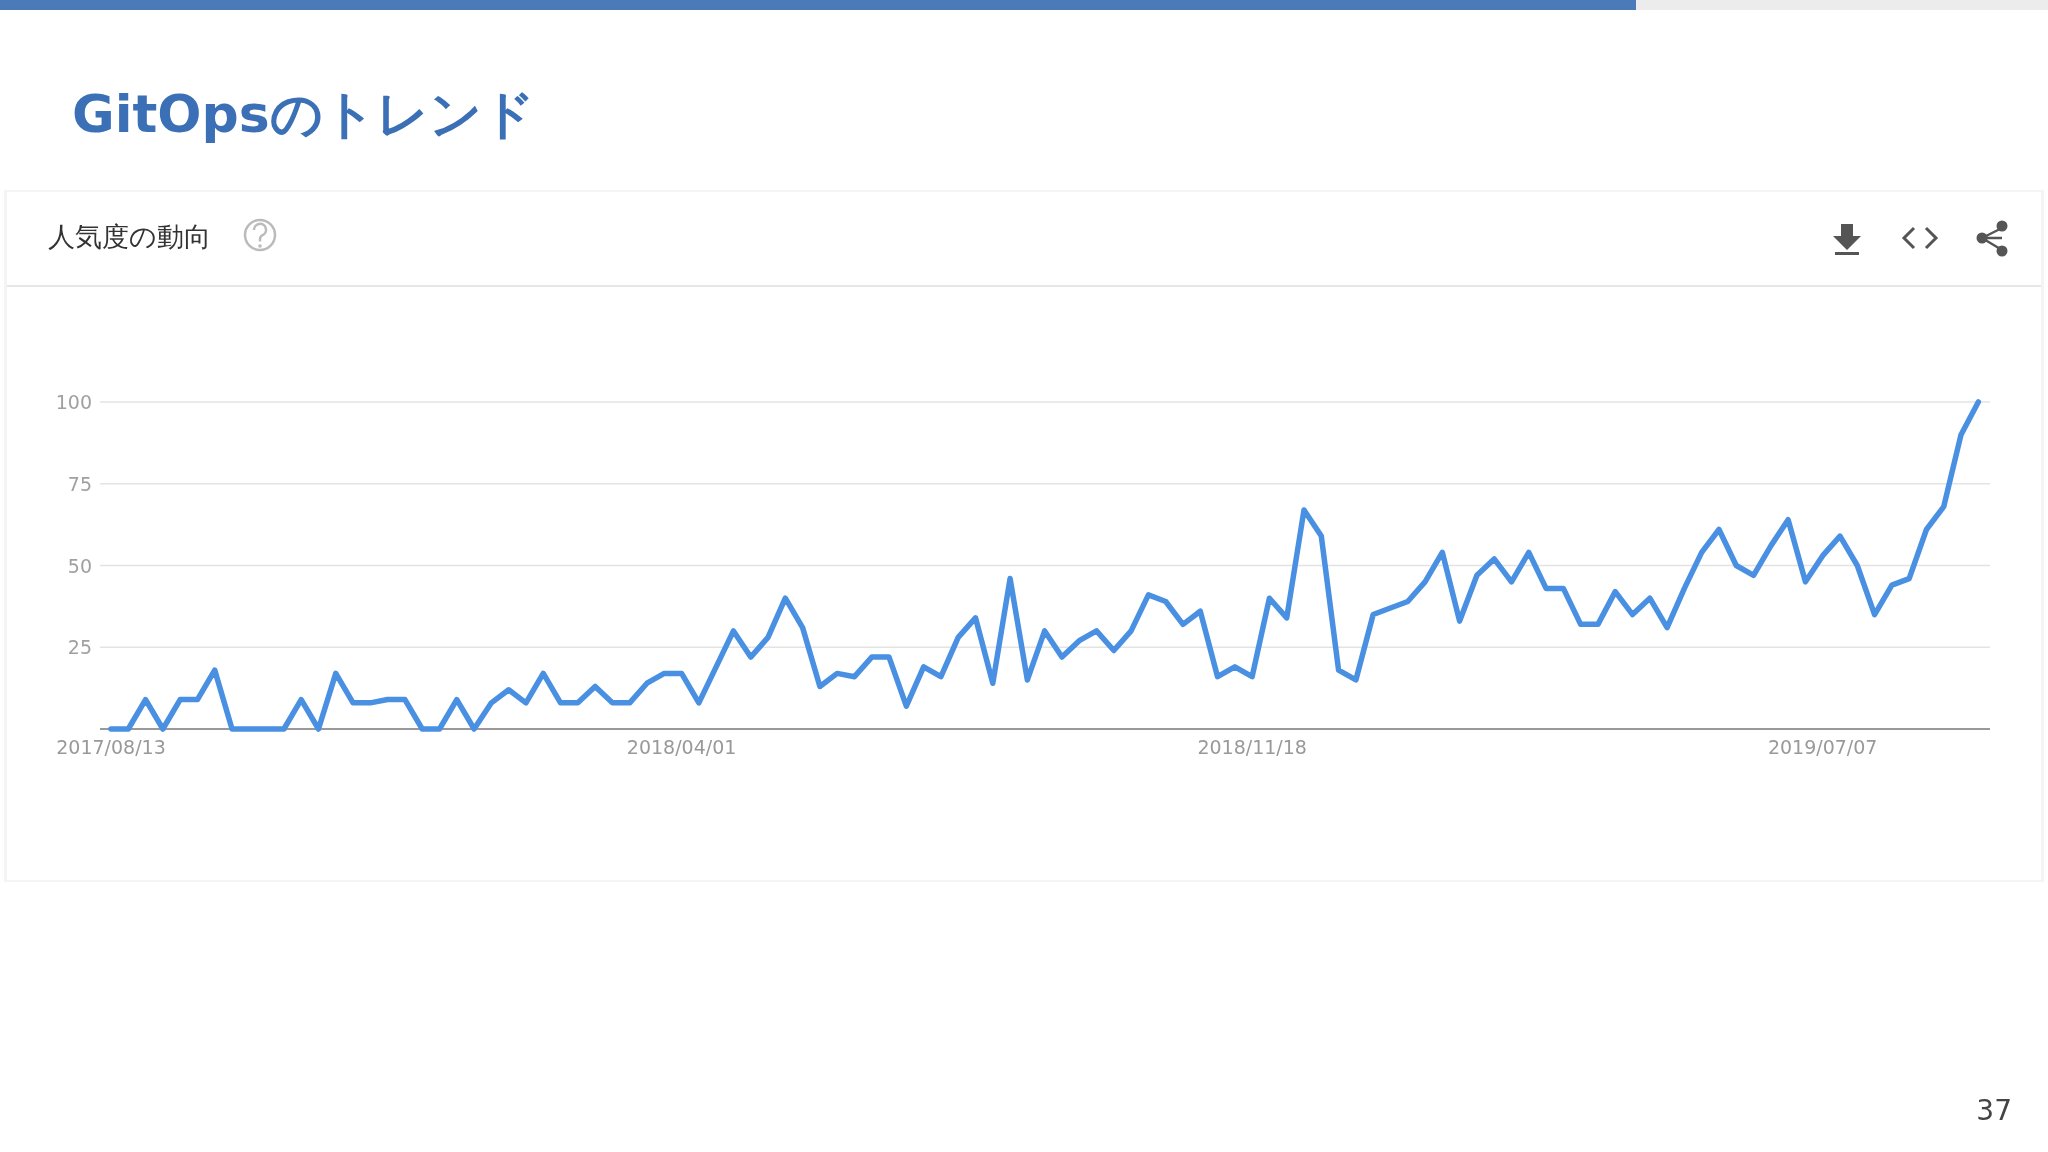 The width and height of the screenshot is (2048, 1152). Describe the element at coordinates (303, 114) in the screenshot. I see `chart-title: GitOpsのトレンド` at that location.